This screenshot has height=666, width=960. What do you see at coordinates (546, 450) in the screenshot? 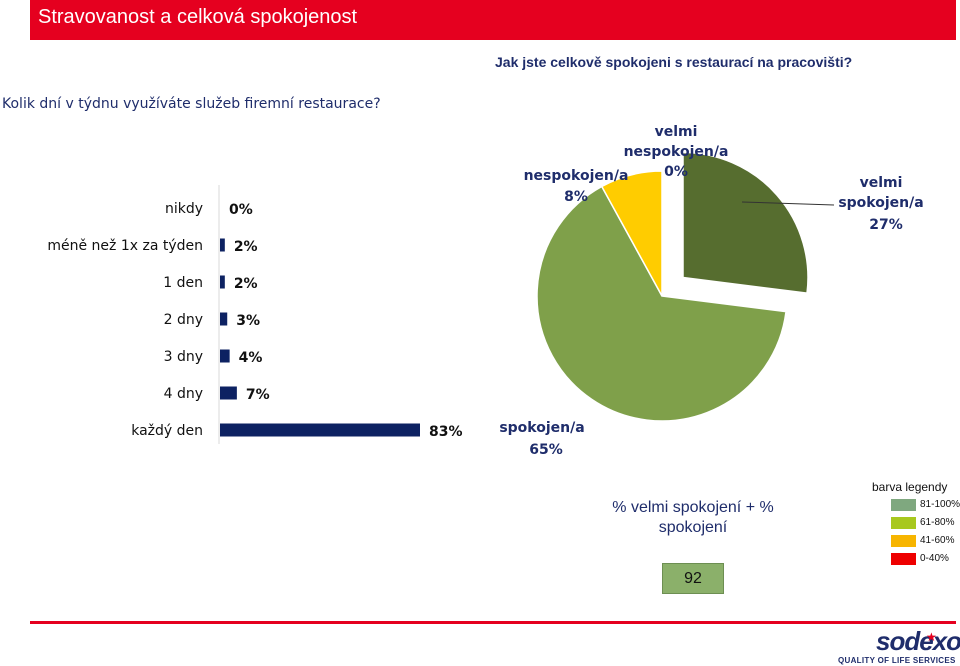
I see `pie-data-label: 65%` at bounding box center [546, 450].